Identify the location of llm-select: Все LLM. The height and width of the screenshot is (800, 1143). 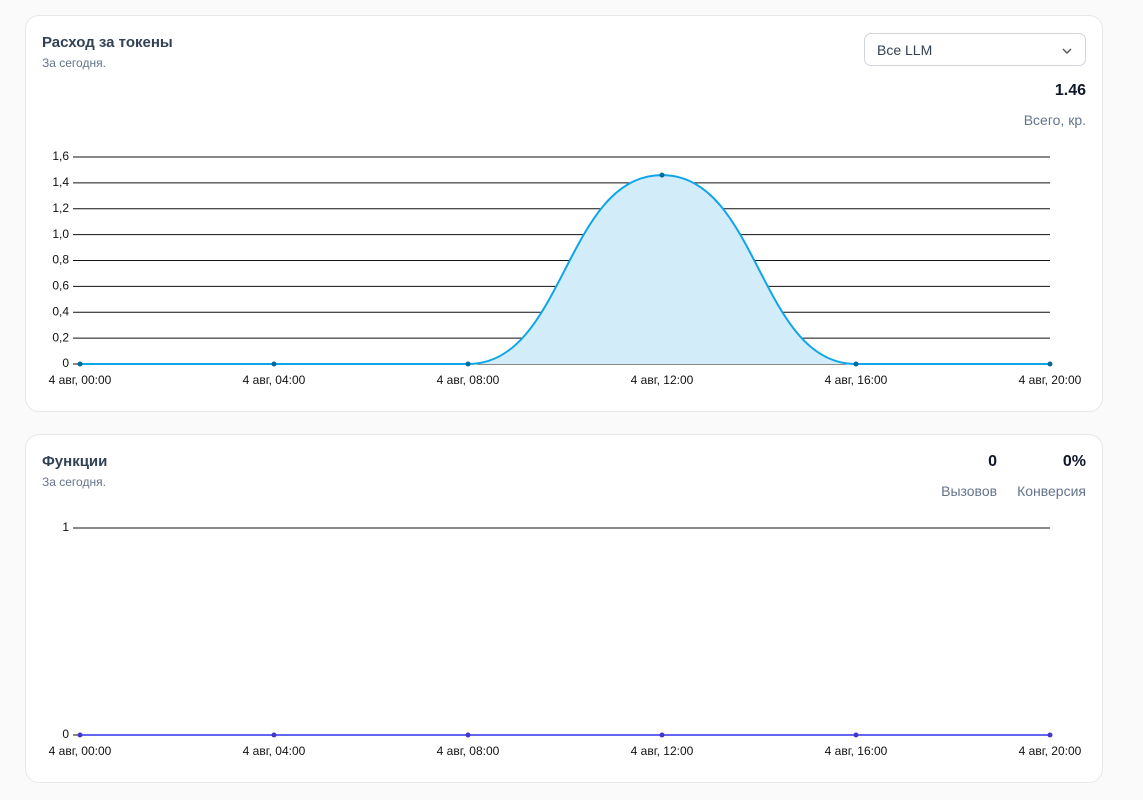
(975, 49).